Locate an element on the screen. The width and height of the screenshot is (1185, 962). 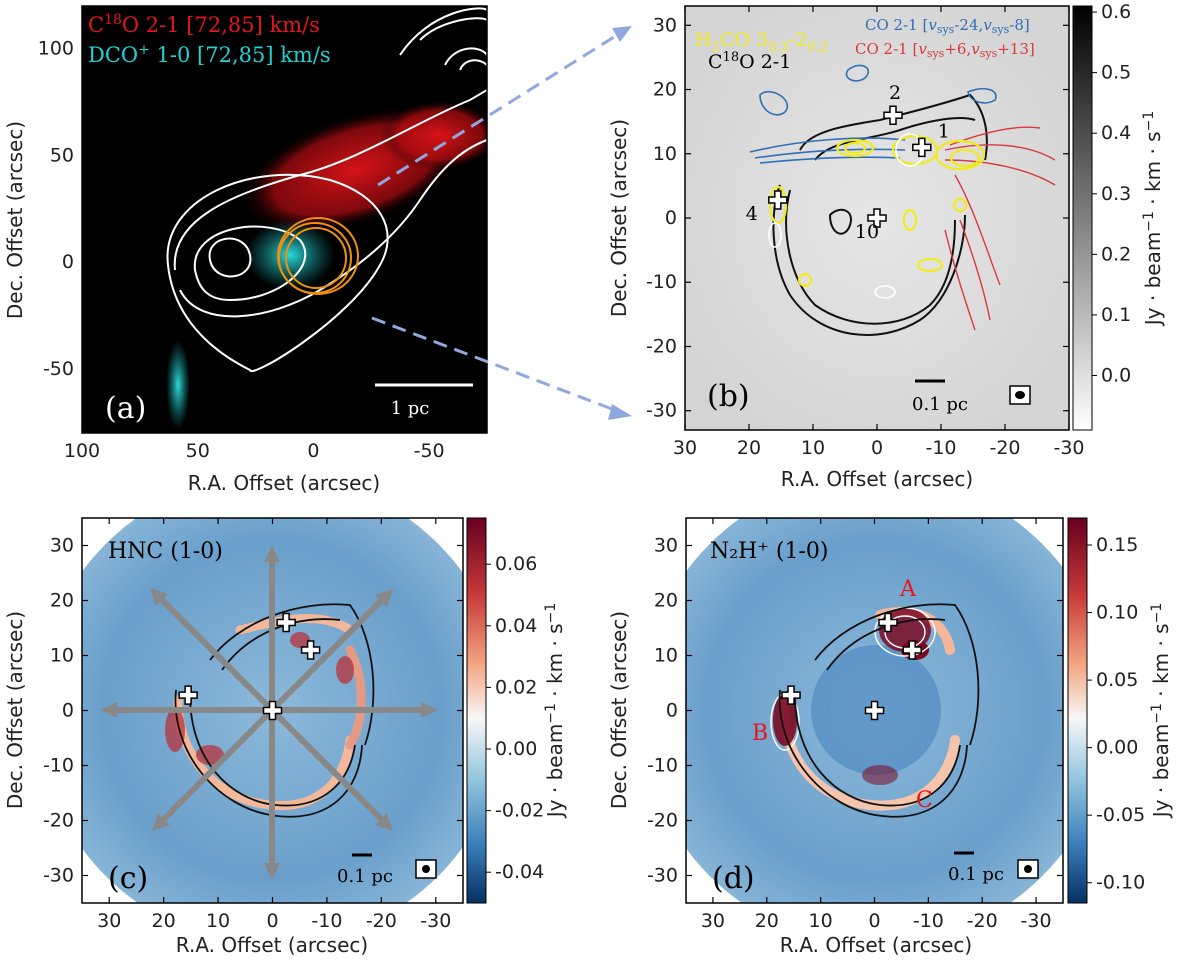
scalebar-c-label: 0.1 pc is located at coordinates (365, 876).